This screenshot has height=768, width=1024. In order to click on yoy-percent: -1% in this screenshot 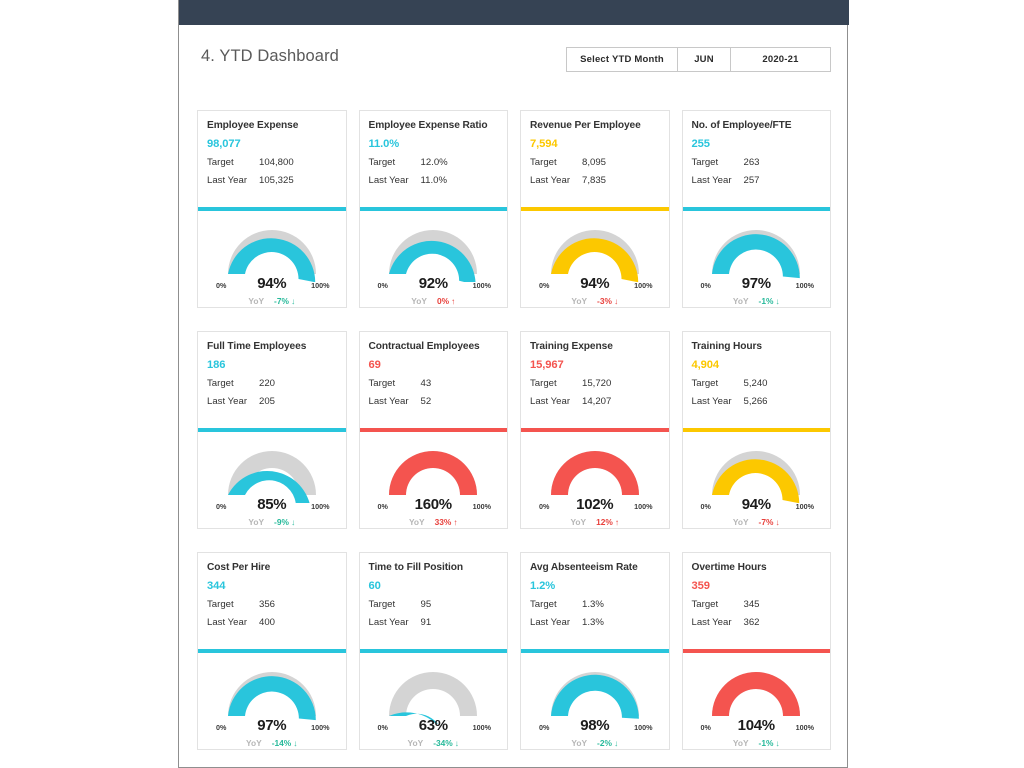, I will do `click(766, 301)`.